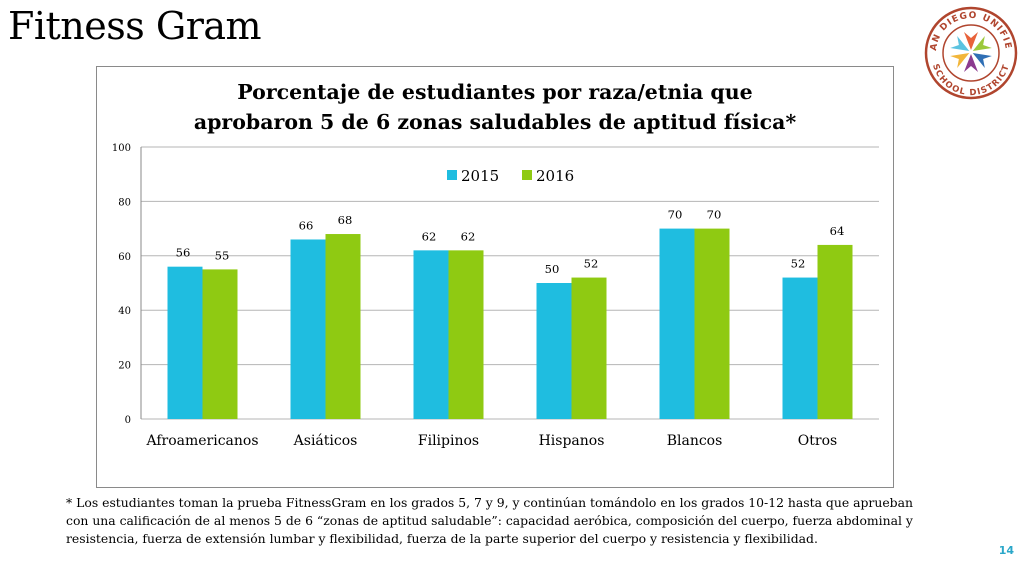 Image resolution: width=1024 pixels, height=576 pixels. I want to click on slide-title: Fitness Gram, so click(135, 26).